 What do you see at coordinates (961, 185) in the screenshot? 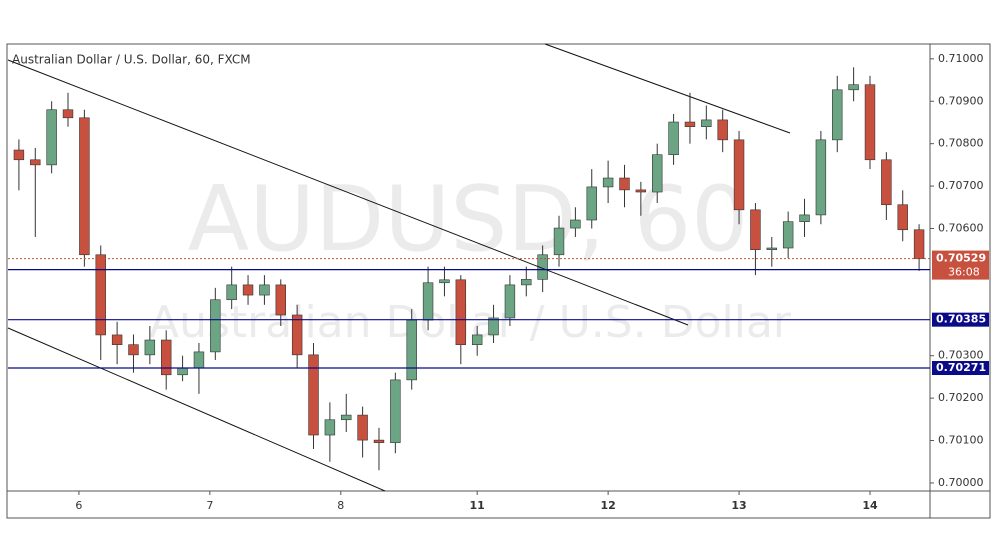
I see `y-tick-label: 0.70700` at bounding box center [961, 185].